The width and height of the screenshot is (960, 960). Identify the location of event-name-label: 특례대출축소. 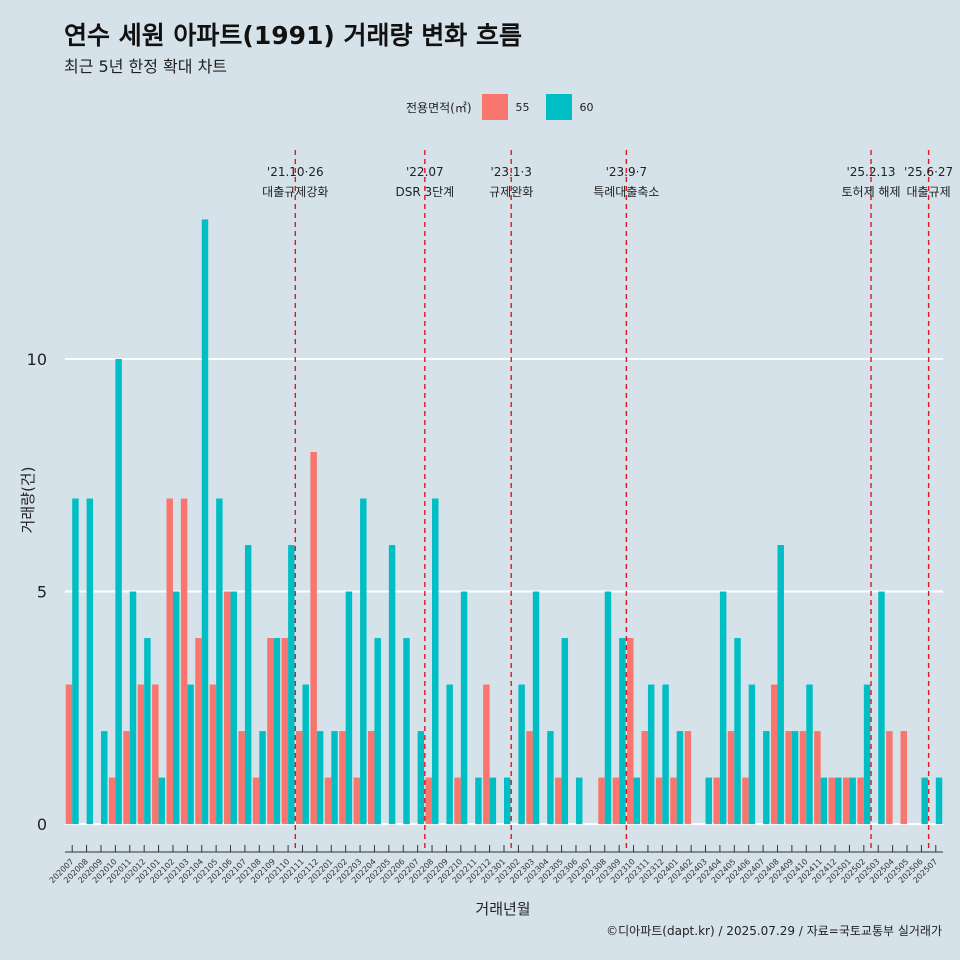
(626, 192).